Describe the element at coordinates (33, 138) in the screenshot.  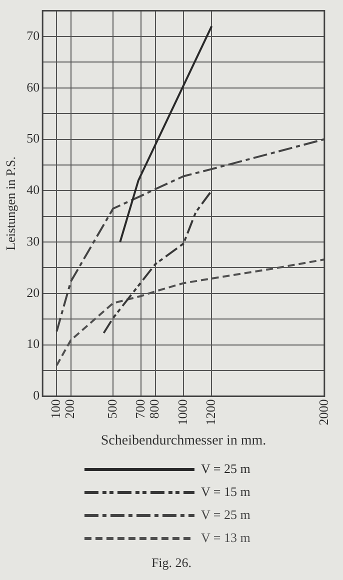
I see `y-tick-label: 50` at that location.